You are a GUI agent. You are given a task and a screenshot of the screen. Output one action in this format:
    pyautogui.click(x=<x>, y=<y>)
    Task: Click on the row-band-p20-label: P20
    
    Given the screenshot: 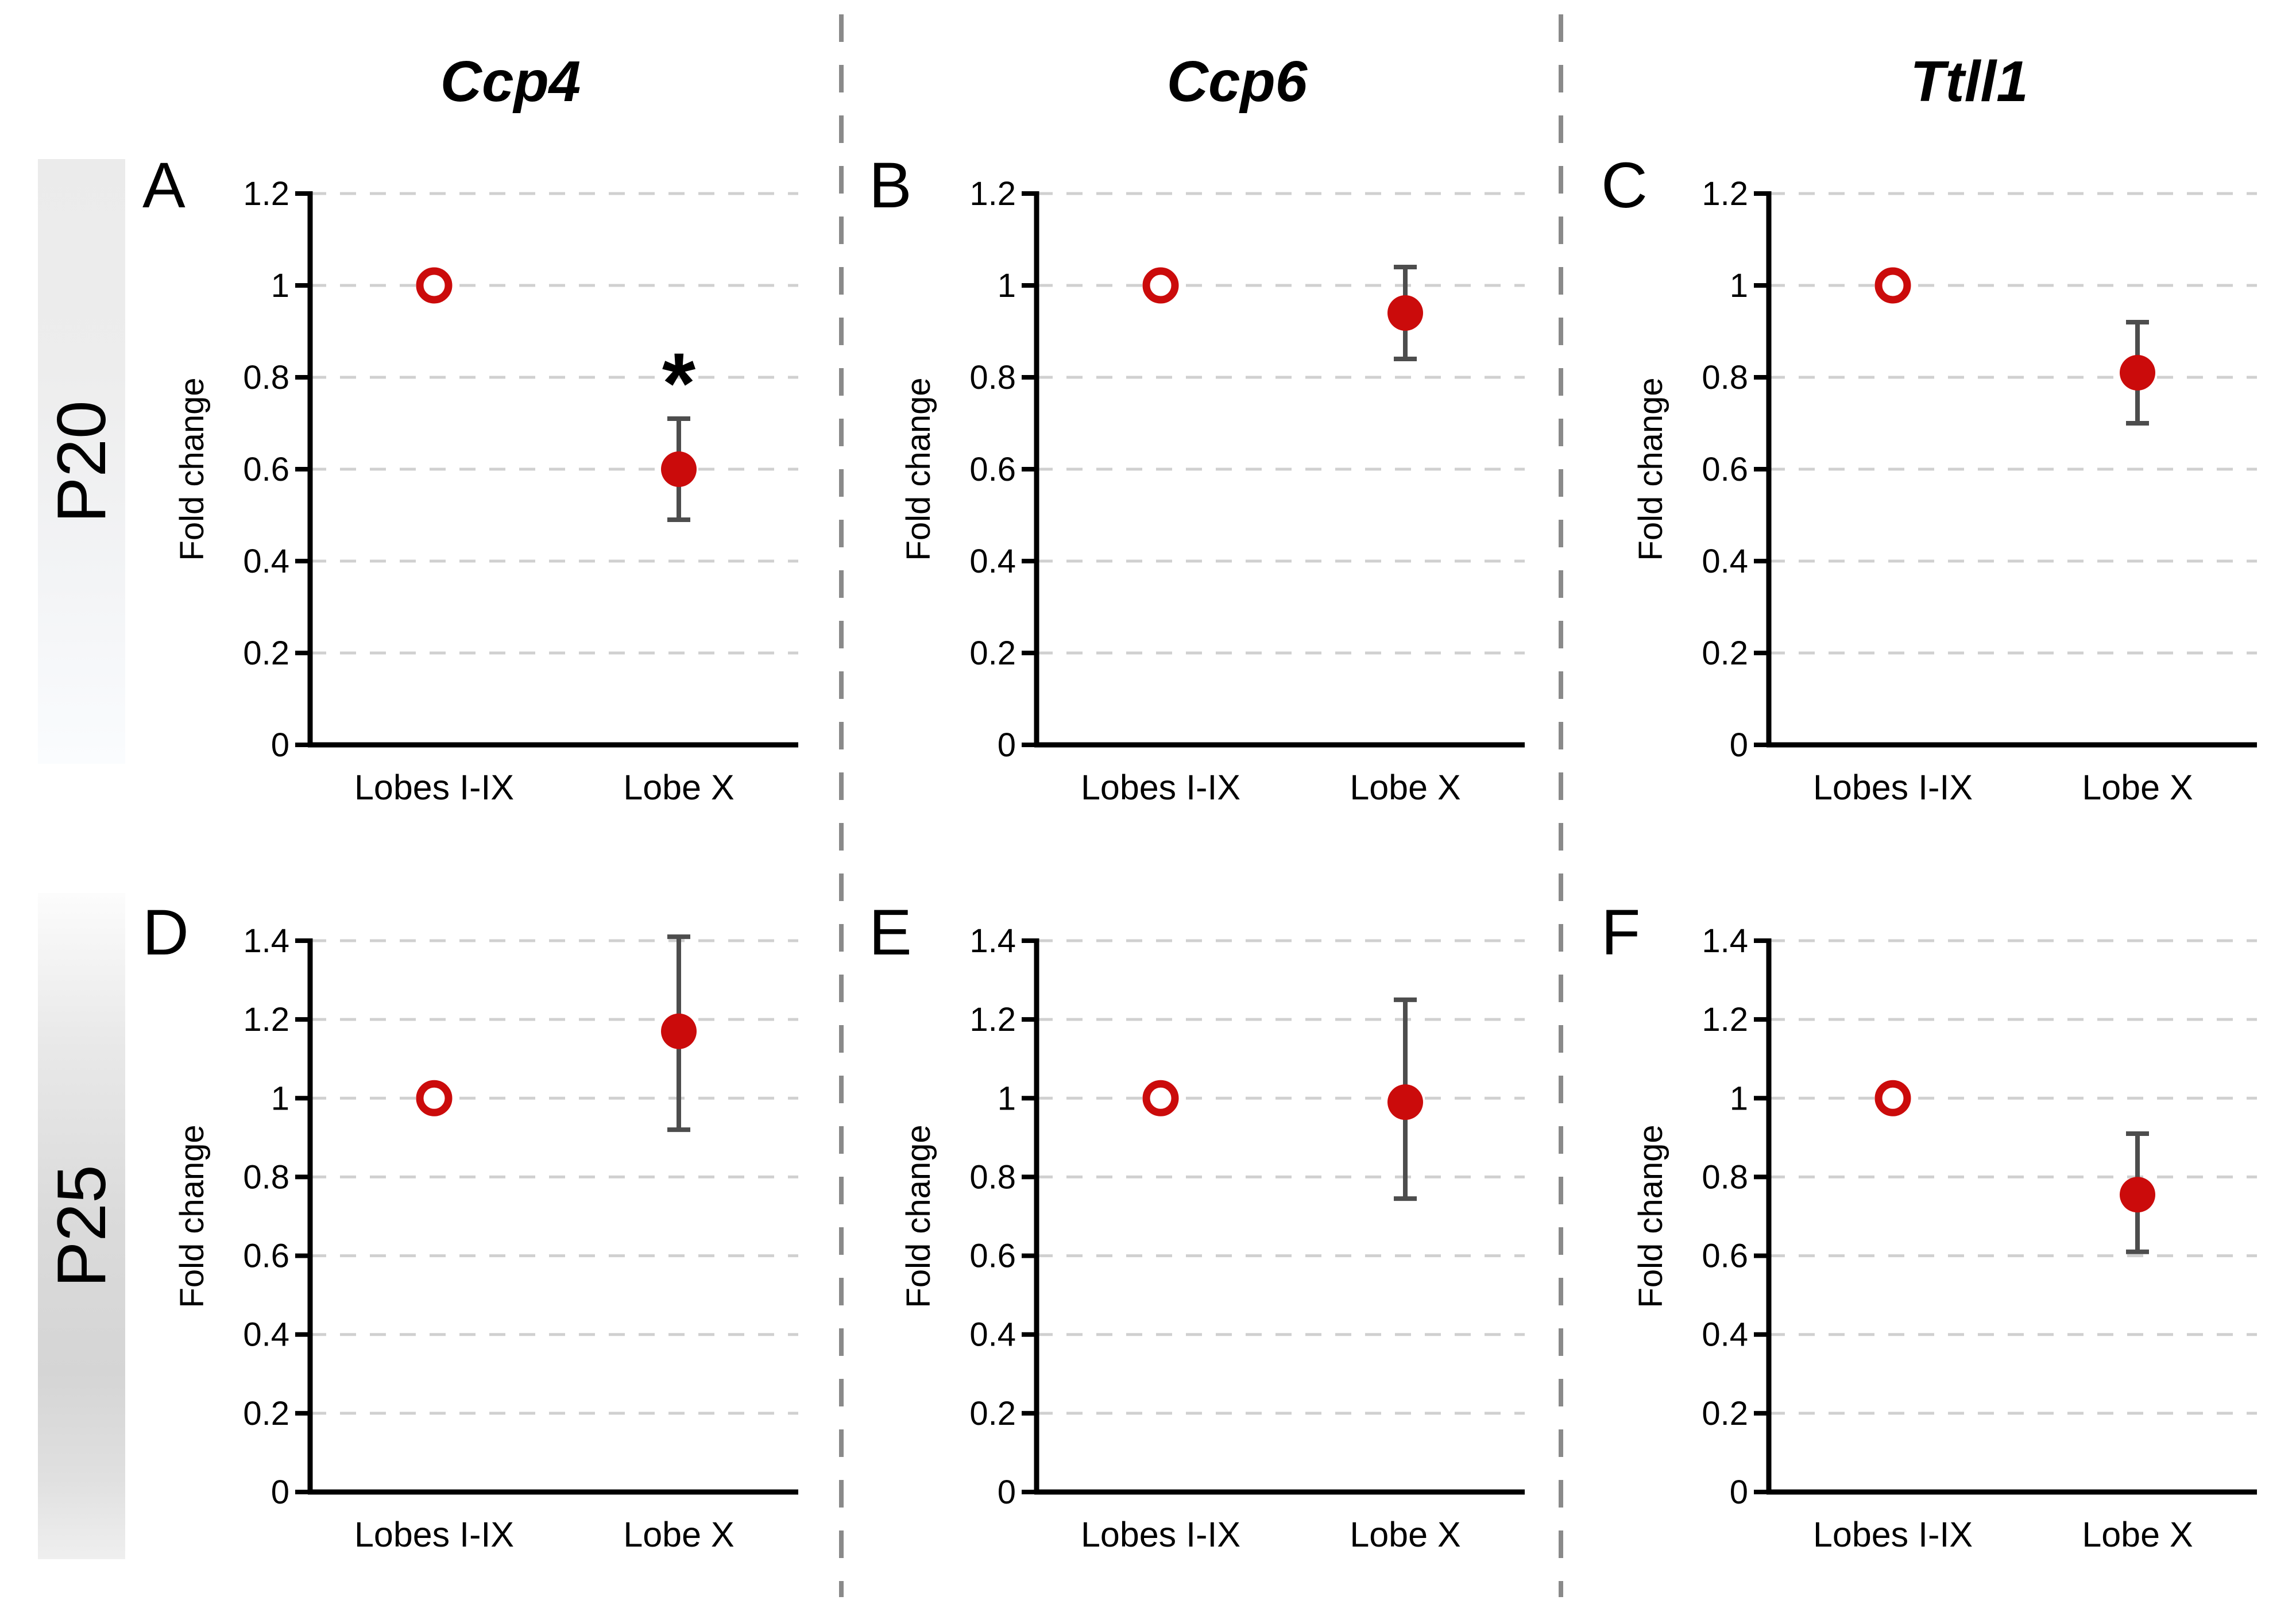 What is the action you would take?
    pyautogui.click(x=82, y=461)
    